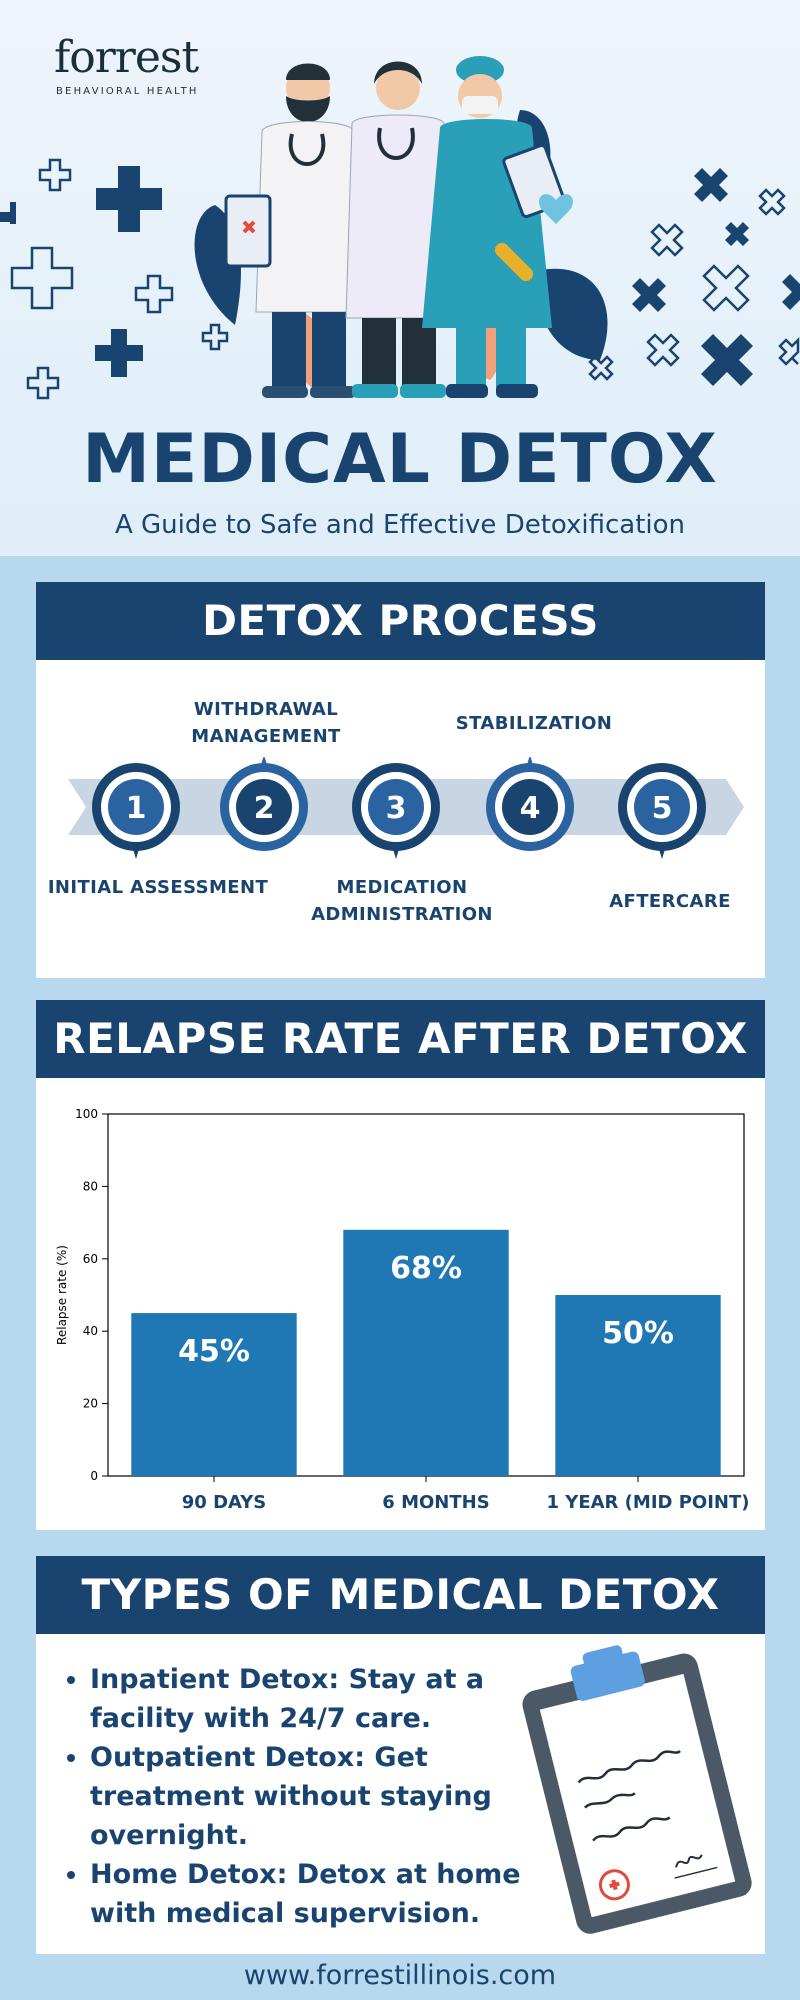 This screenshot has width=800, height=2000. Describe the element at coordinates (126, 57) in the screenshot. I see `logo-wordmark: forrest` at that location.